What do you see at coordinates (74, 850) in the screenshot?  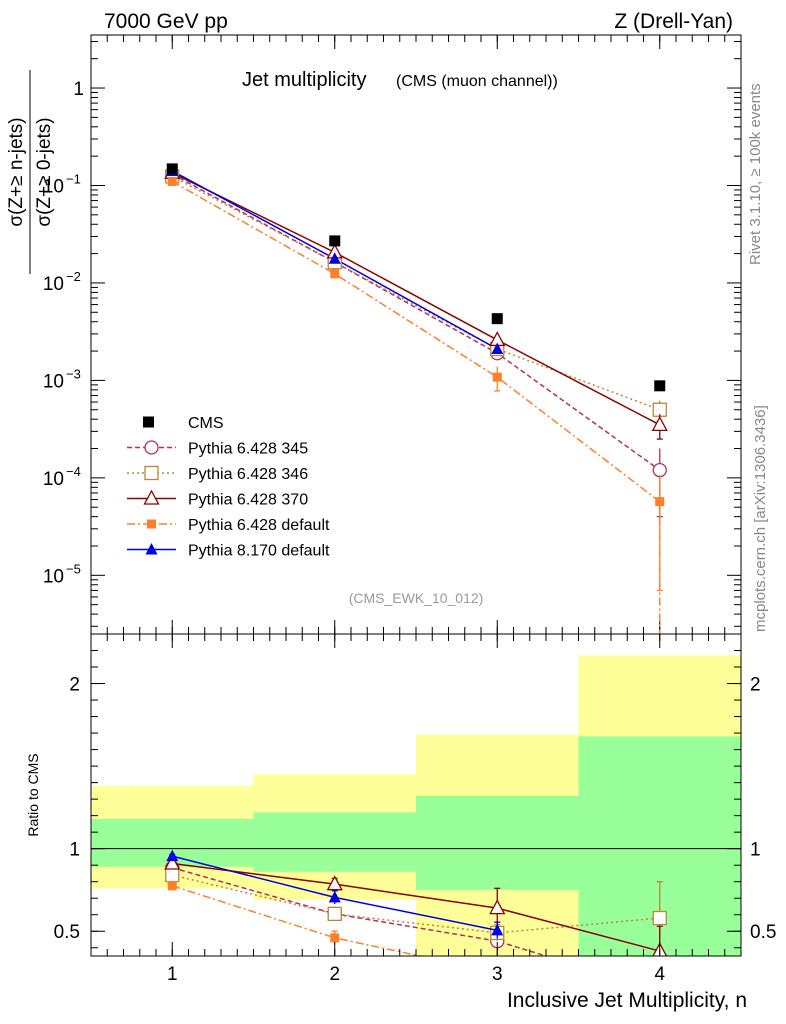 I see `ratio-y-tick-label: 1` at bounding box center [74, 850].